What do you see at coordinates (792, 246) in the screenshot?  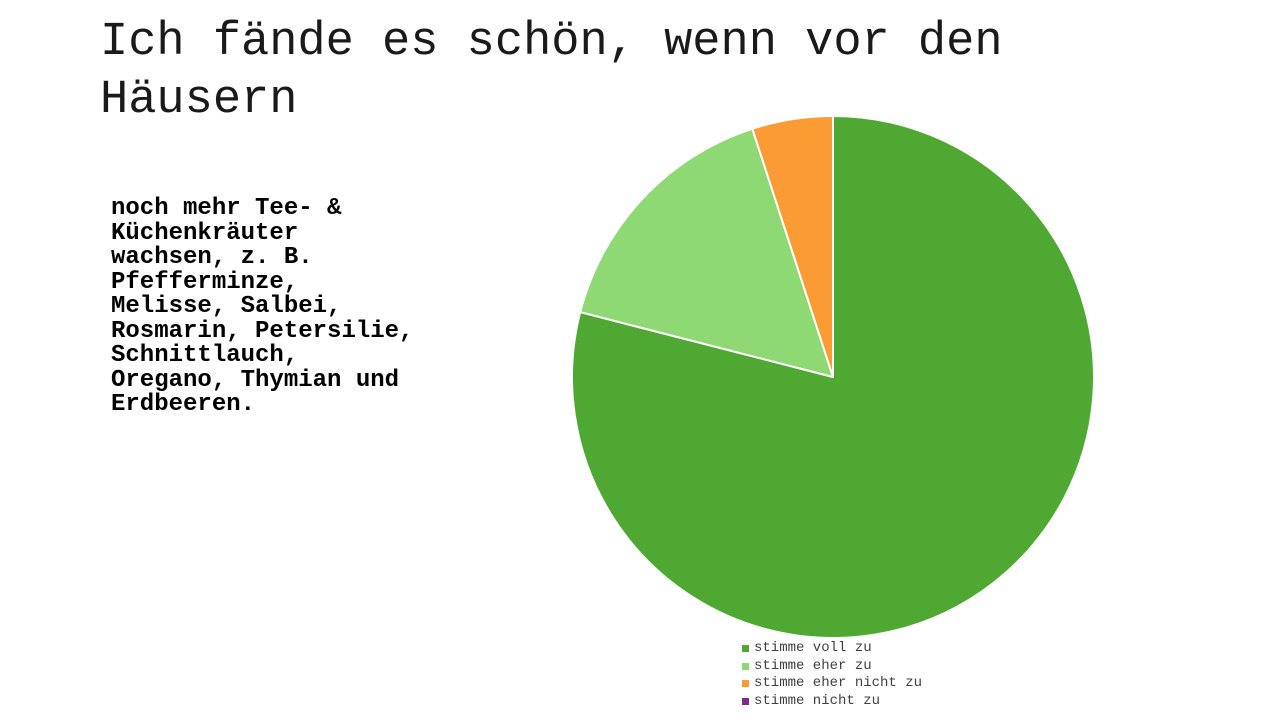 I see `pie-slice-stimme-eher-nicht-zu` at bounding box center [792, 246].